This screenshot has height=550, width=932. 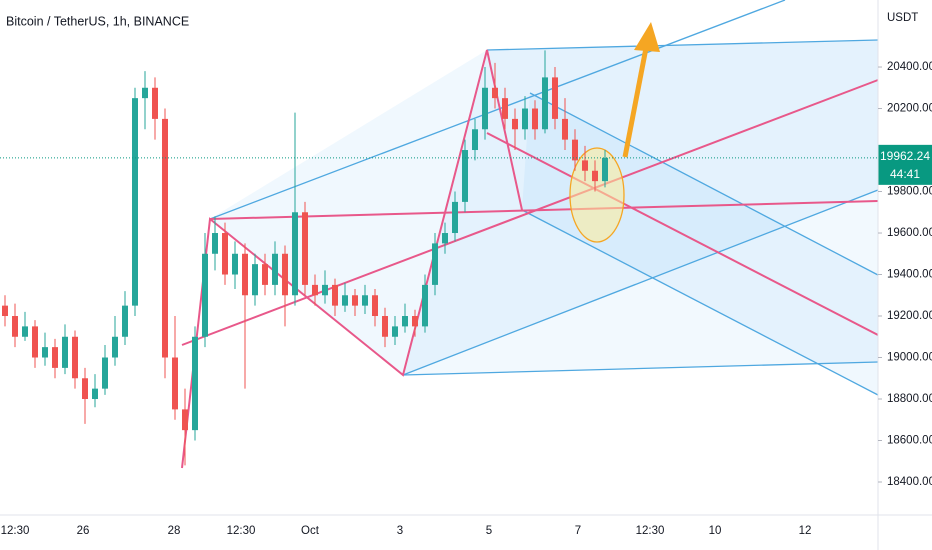 I want to click on y-tick-label: 18800.00, so click(x=909, y=399).